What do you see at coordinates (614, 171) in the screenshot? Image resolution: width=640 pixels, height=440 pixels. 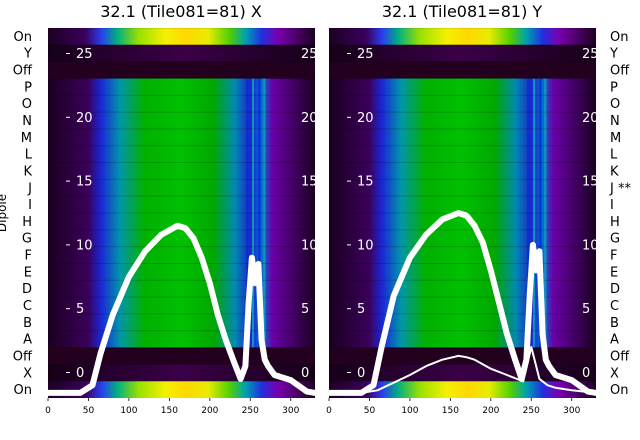 I see `row-label: K` at bounding box center [614, 171].